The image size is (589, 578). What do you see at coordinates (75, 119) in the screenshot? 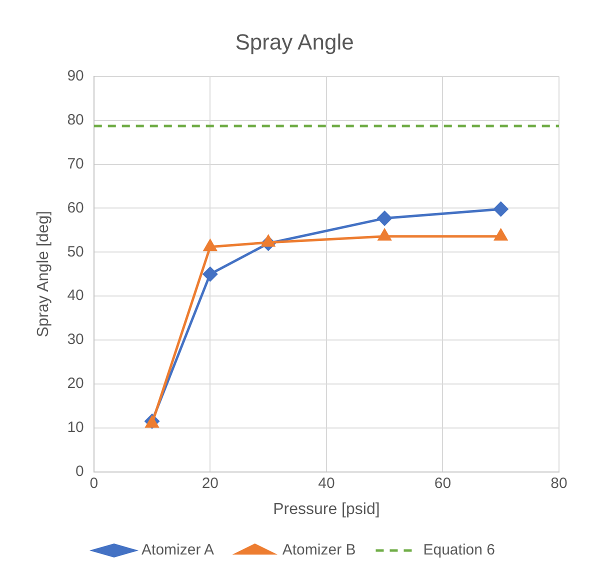
I see `y-tick-label: 80` at bounding box center [75, 119].